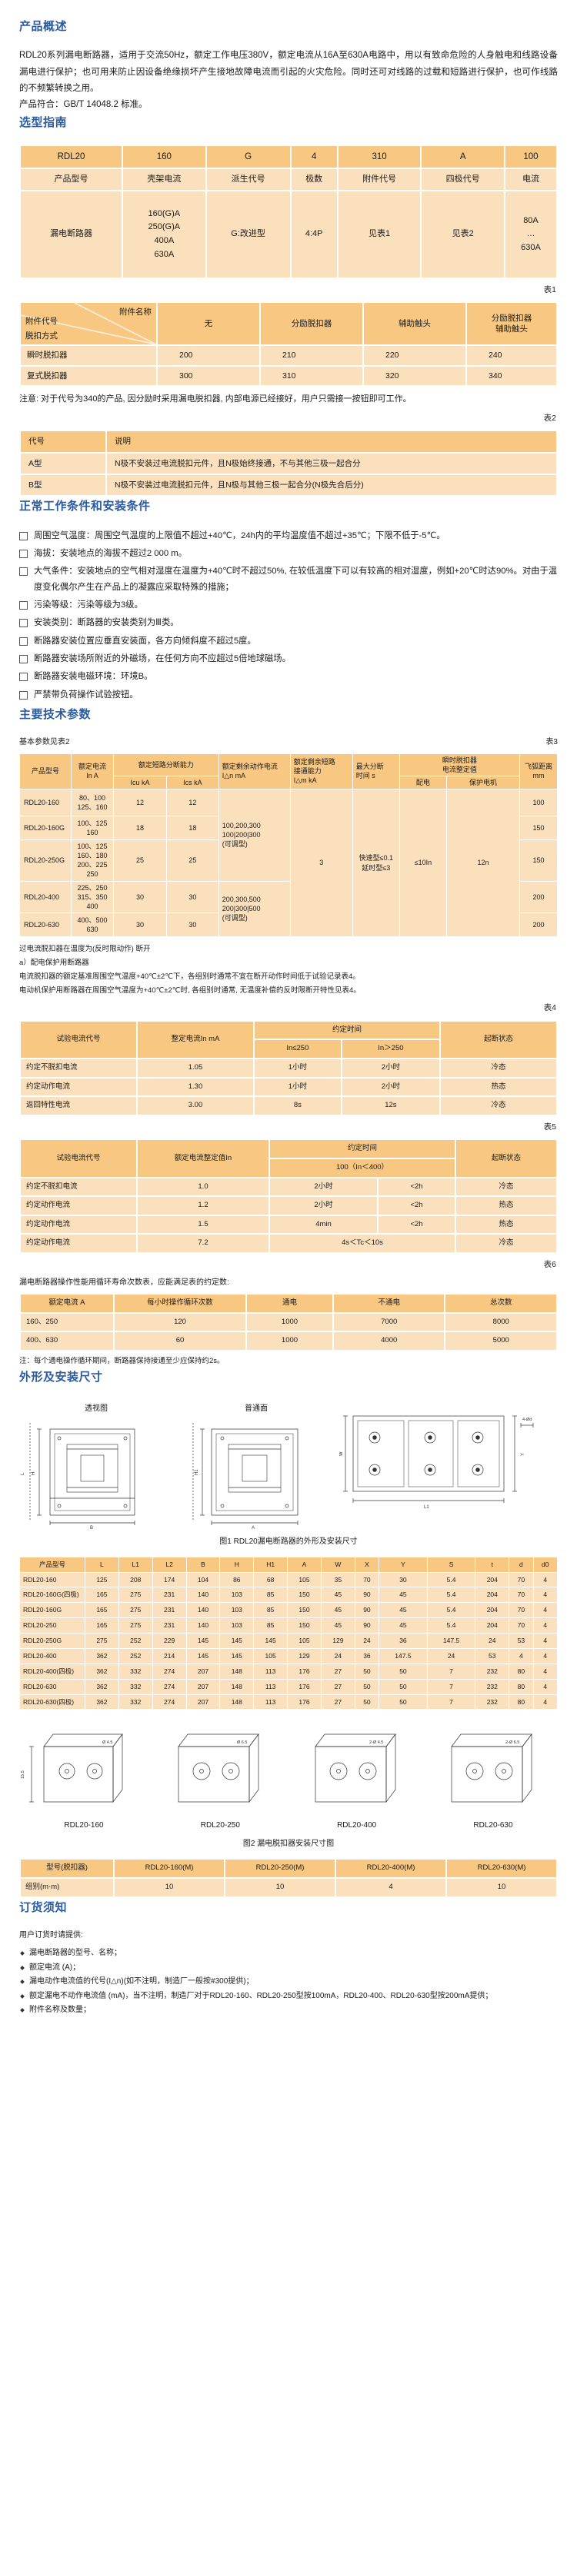 The height and width of the screenshot is (2576, 577). I want to click on overview-paragraph-2: 产品符合：GB/T 14048.2 标准。, so click(83, 105).